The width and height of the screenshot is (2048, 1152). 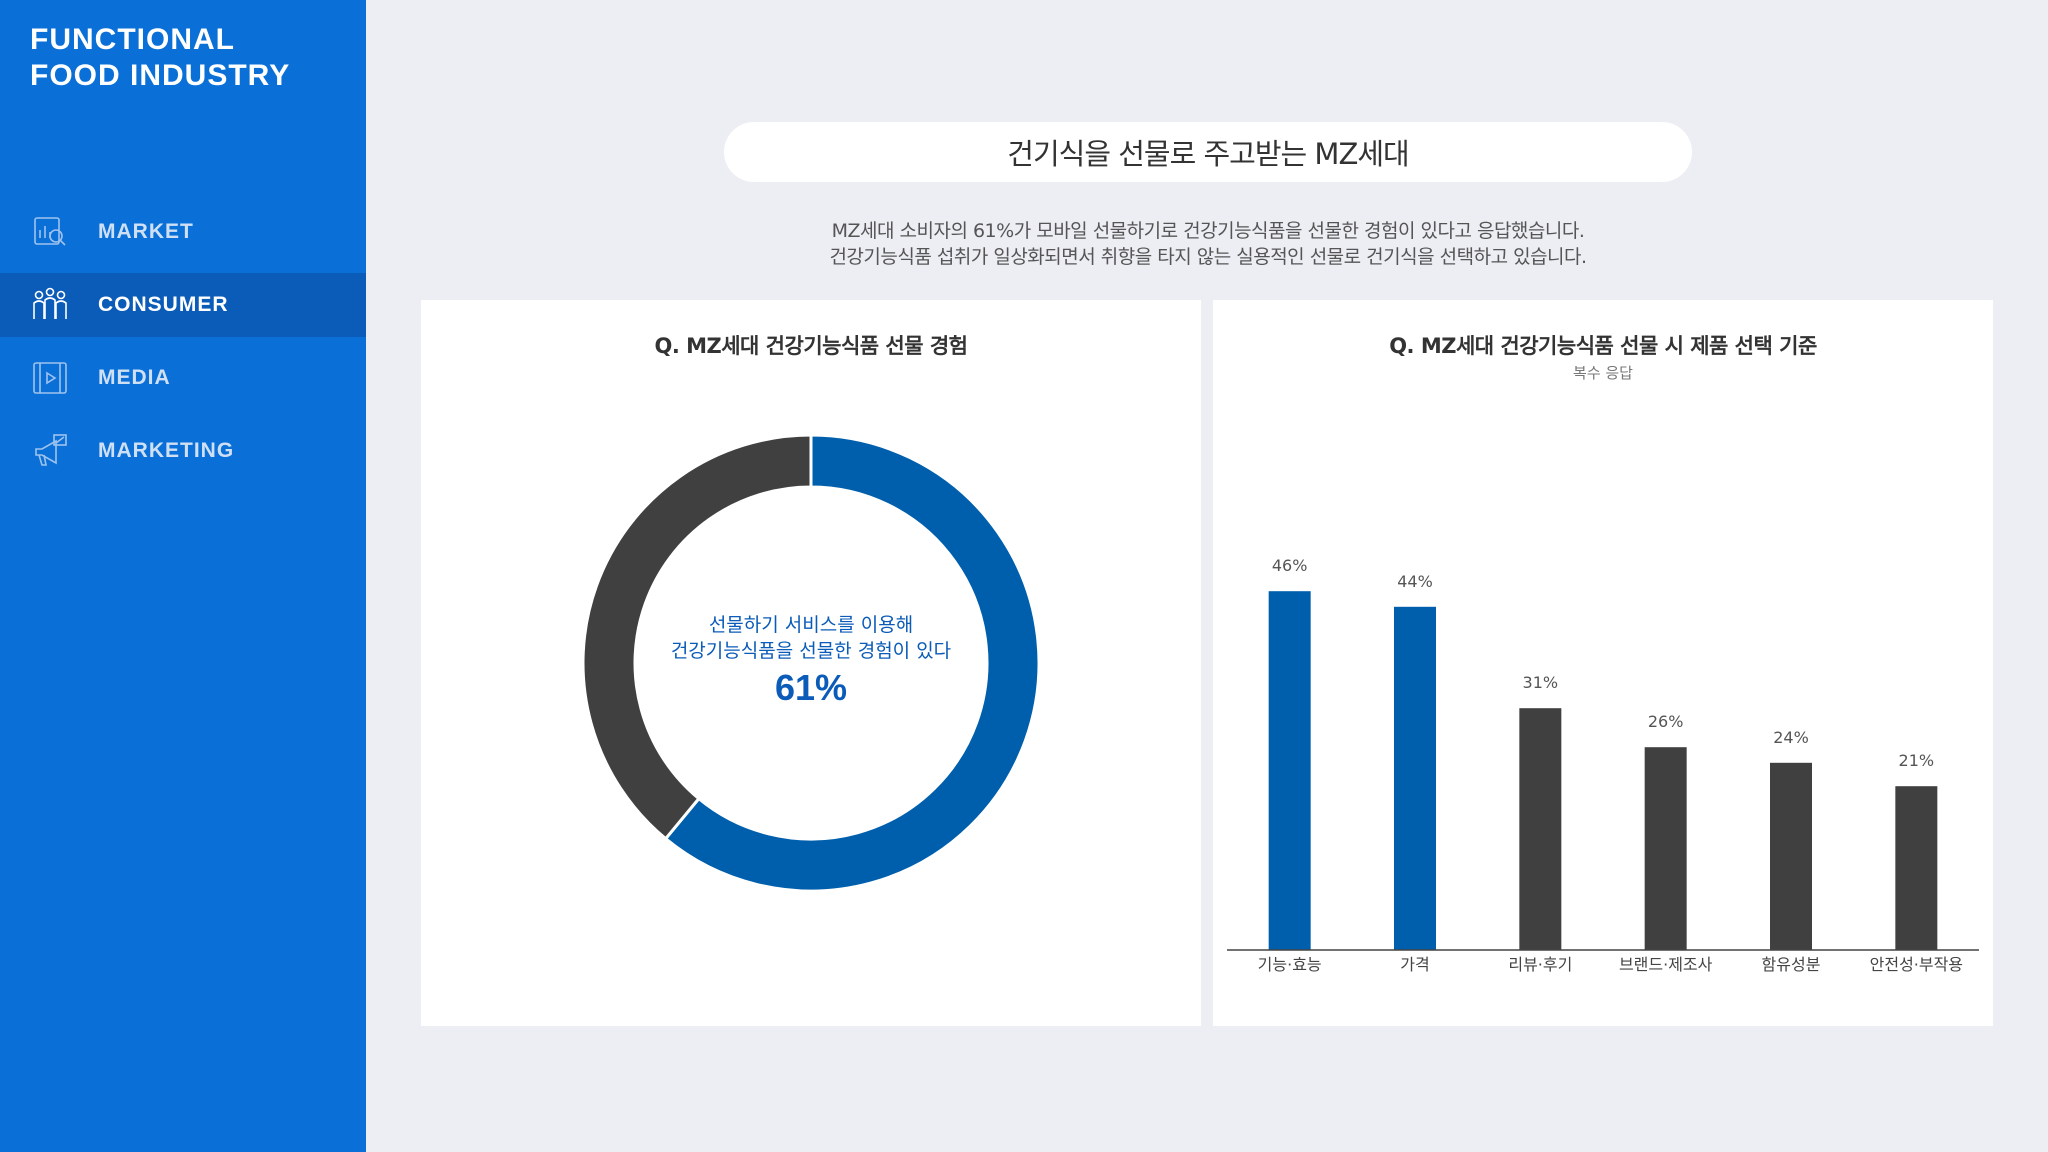 What do you see at coordinates (132, 39) in the screenshot?
I see `brand-line-1: FUNCTIONAL` at bounding box center [132, 39].